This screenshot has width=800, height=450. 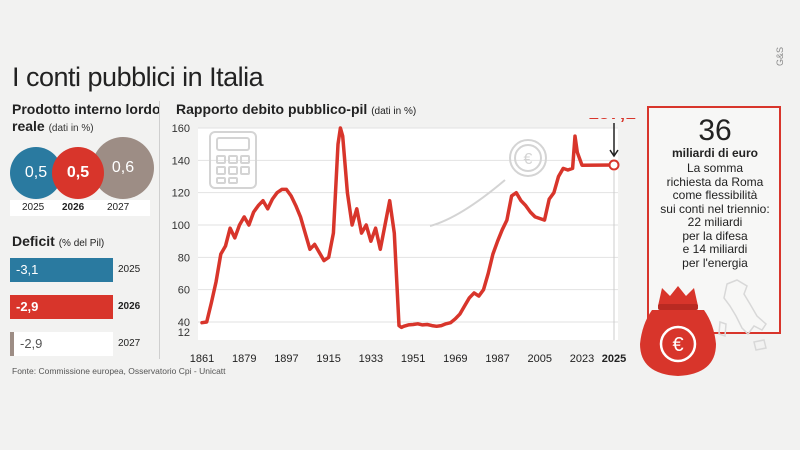 What do you see at coordinates (33, 207) in the screenshot?
I see `gdp-year-2025: 2025` at bounding box center [33, 207].